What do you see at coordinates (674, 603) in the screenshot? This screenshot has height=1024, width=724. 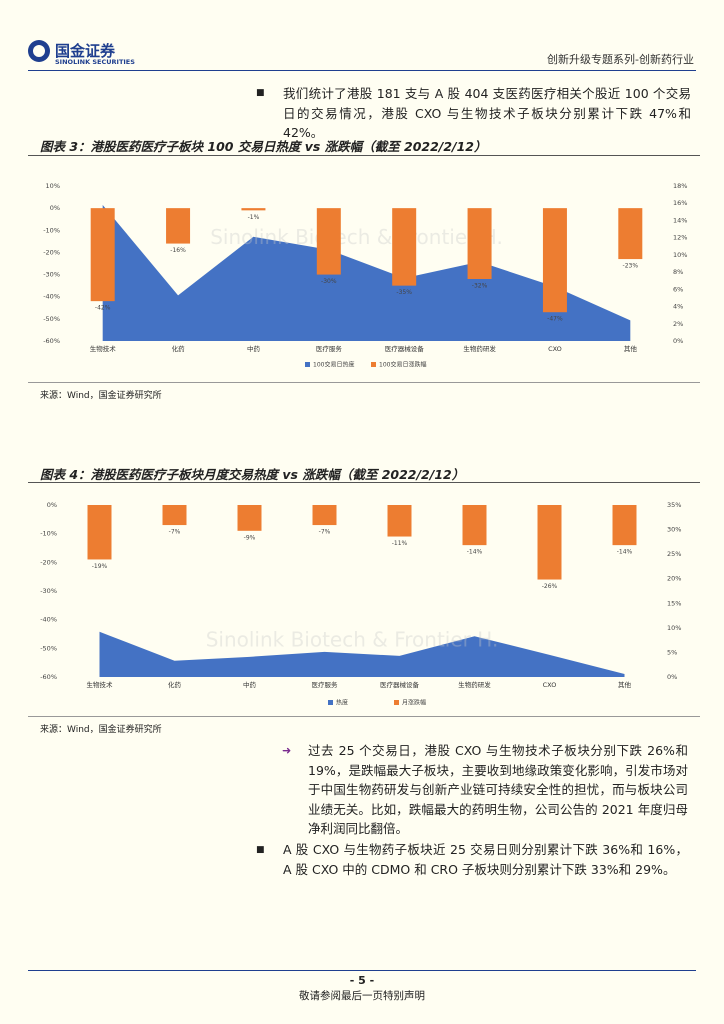 I see `y2-tick-label: 15%` at bounding box center [674, 603].